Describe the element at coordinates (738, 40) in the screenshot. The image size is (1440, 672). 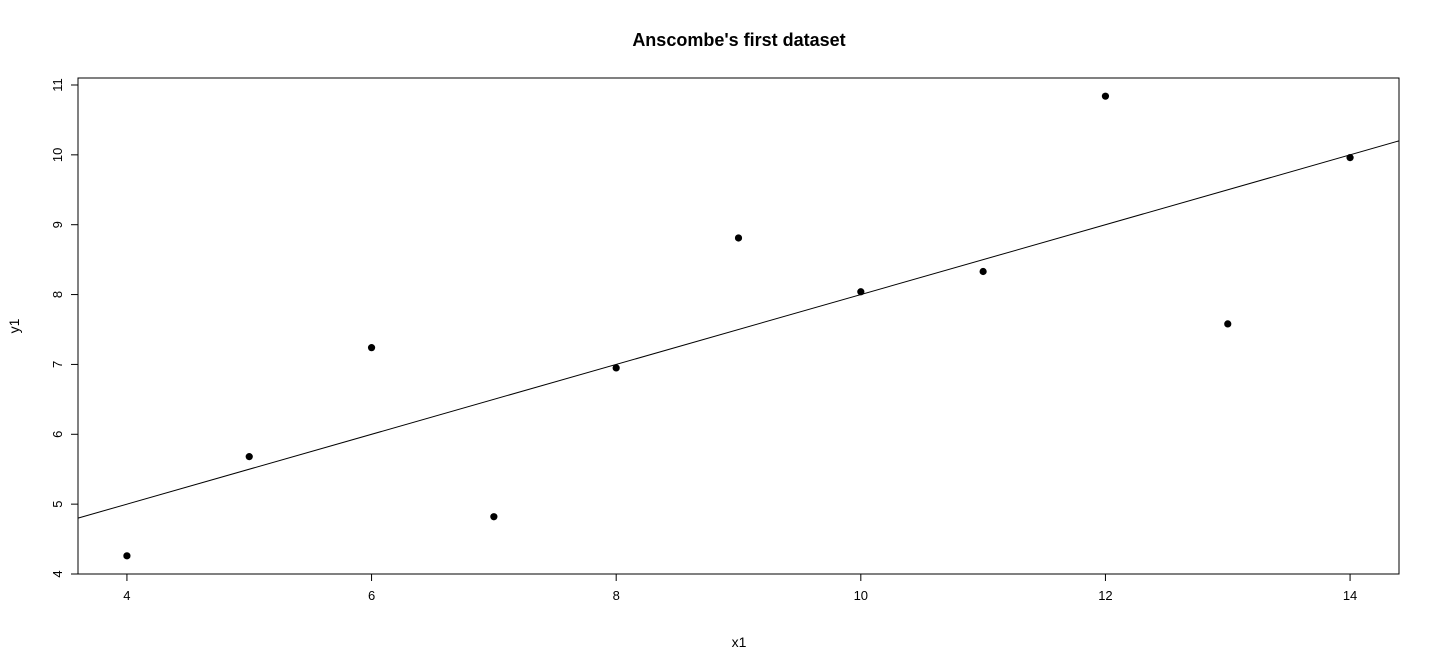
I see `chart-title: Anscombe's first dataset` at that location.